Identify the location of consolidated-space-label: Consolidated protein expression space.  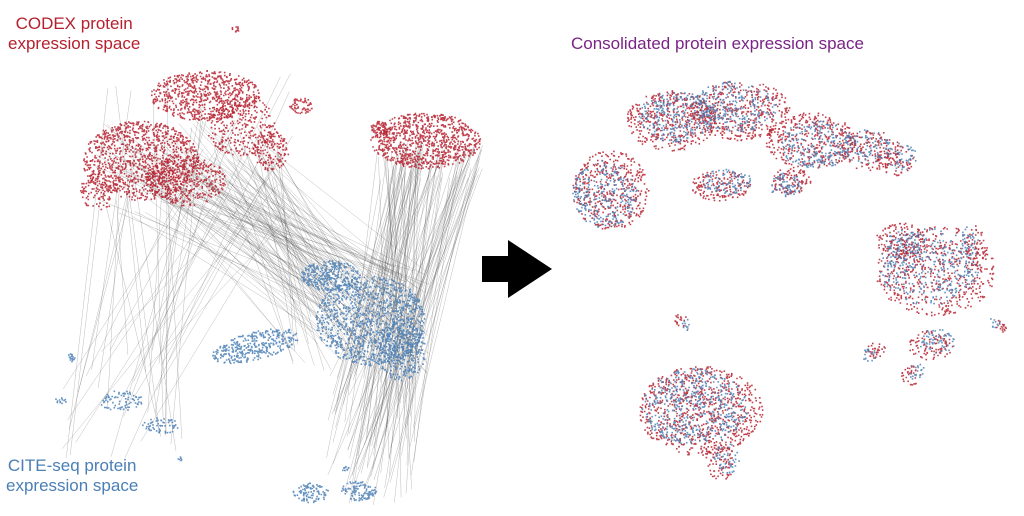
(717, 43).